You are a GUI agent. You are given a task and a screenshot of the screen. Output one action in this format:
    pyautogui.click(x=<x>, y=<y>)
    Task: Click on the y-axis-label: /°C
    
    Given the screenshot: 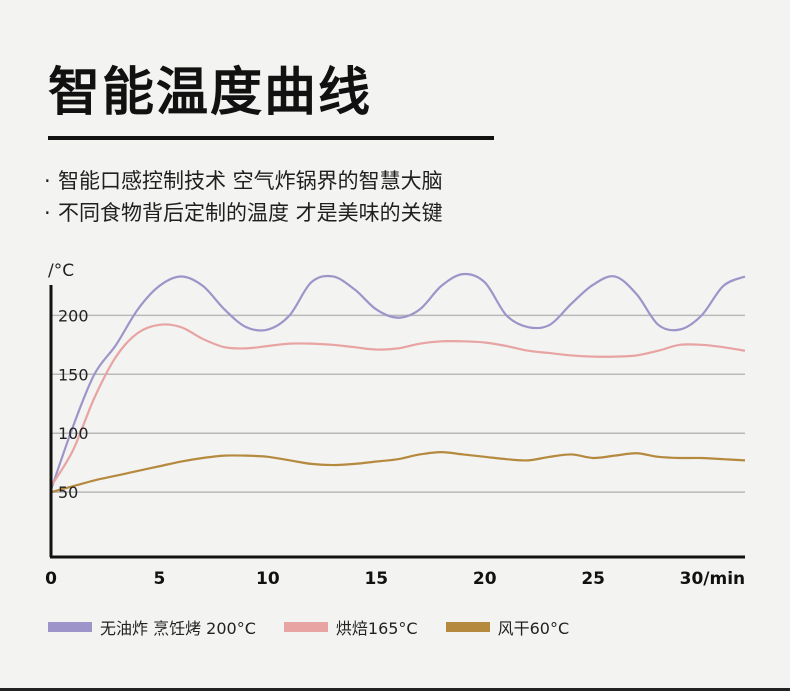 What is the action you would take?
    pyautogui.click(x=61, y=271)
    